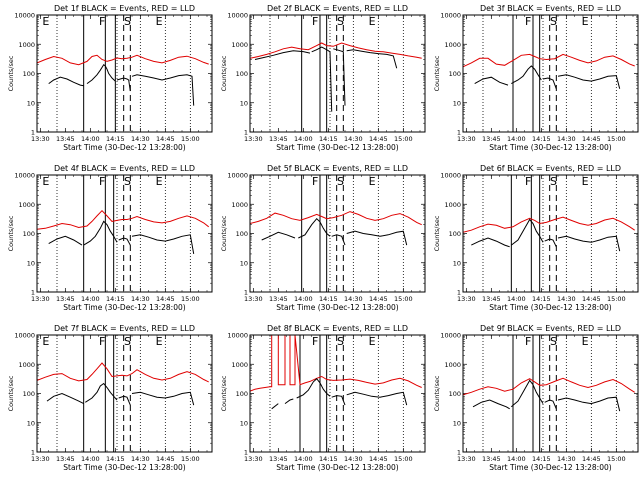 The image size is (640, 480). What do you see at coordinates (337, 168) in the screenshot?
I see `plot-title: Det 5f BLACK = Events, RED = LLD` at bounding box center [337, 168].